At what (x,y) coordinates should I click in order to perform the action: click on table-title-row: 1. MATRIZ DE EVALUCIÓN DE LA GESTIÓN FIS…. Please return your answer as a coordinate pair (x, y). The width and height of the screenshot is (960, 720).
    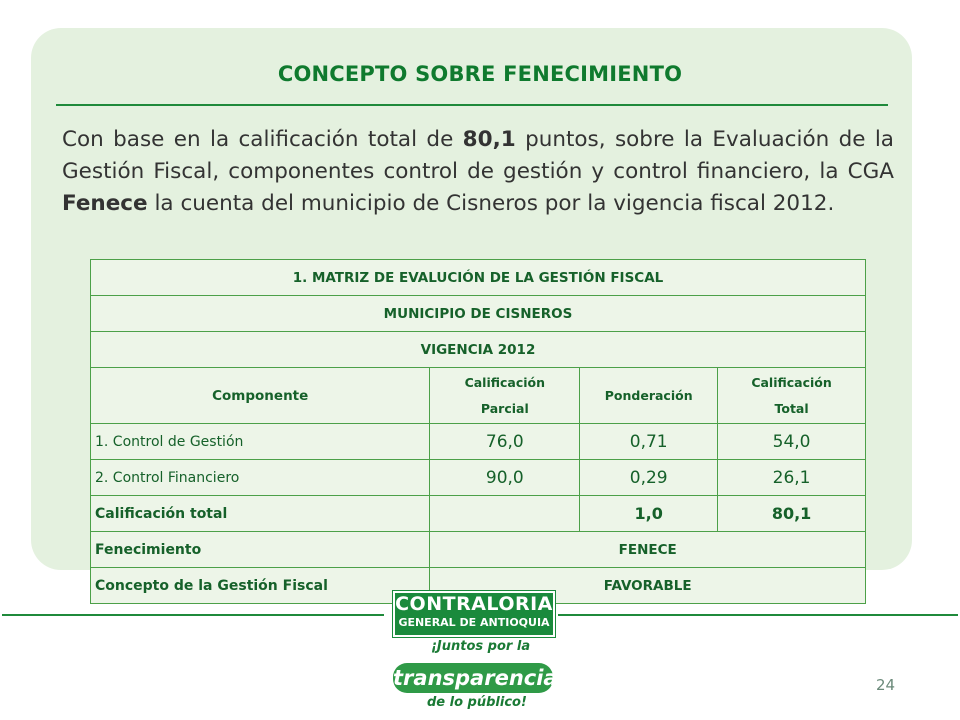
    Looking at the image, I should click on (478, 277).